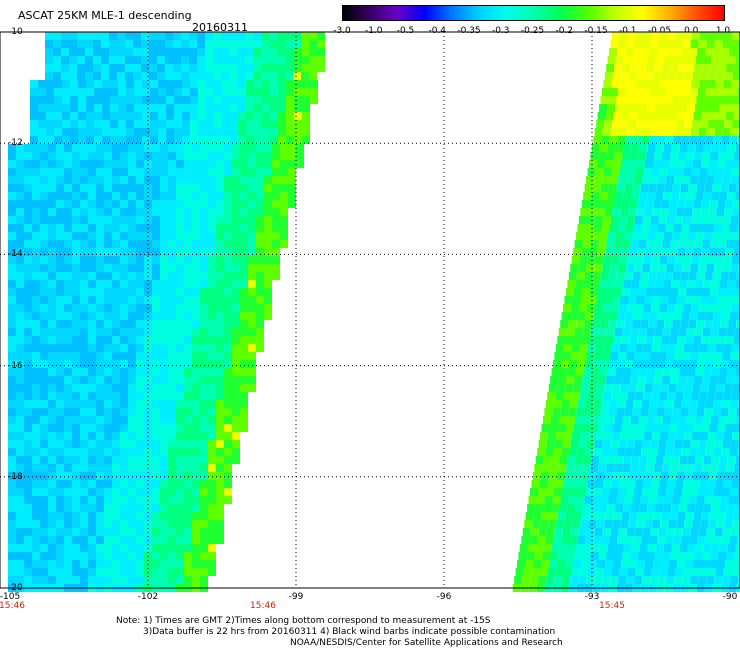 The width and height of the screenshot is (740, 650). What do you see at coordinates (15, 32) in the screenshot?
I see `latitude-label: -10` at bounding box center [15, 32].